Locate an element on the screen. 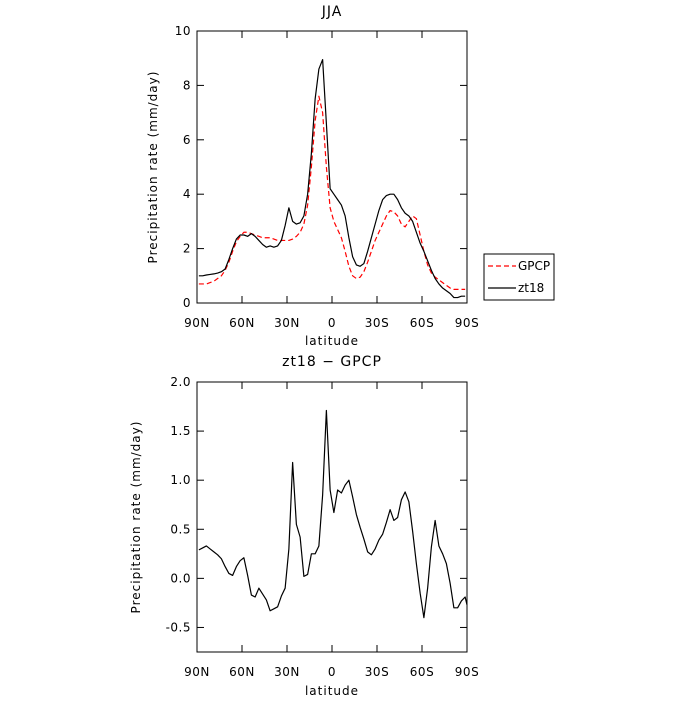 This screenshot has height=705, width=700. y-tick-label: 0.0 is located at coordinates (180, 578).